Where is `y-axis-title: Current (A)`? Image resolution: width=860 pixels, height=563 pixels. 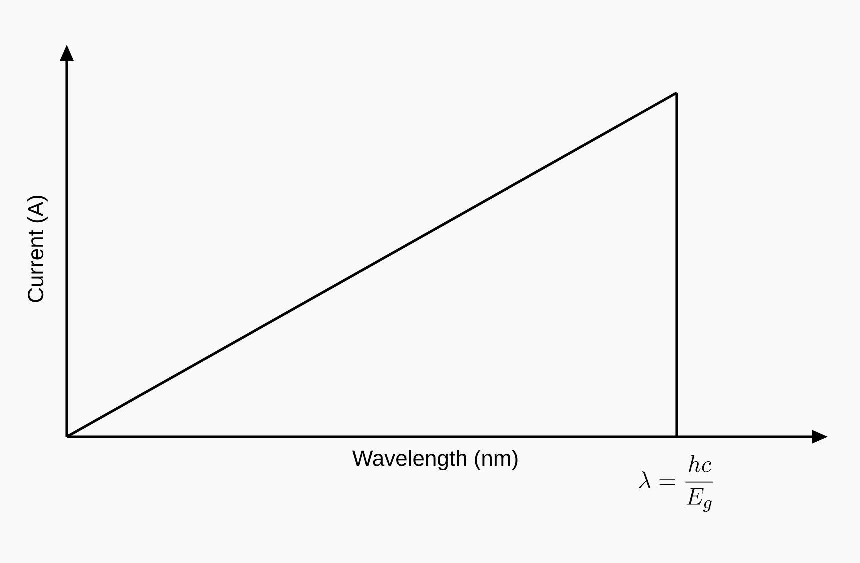
y-axis-title: Current (A) is located at coordinates (37, 249).